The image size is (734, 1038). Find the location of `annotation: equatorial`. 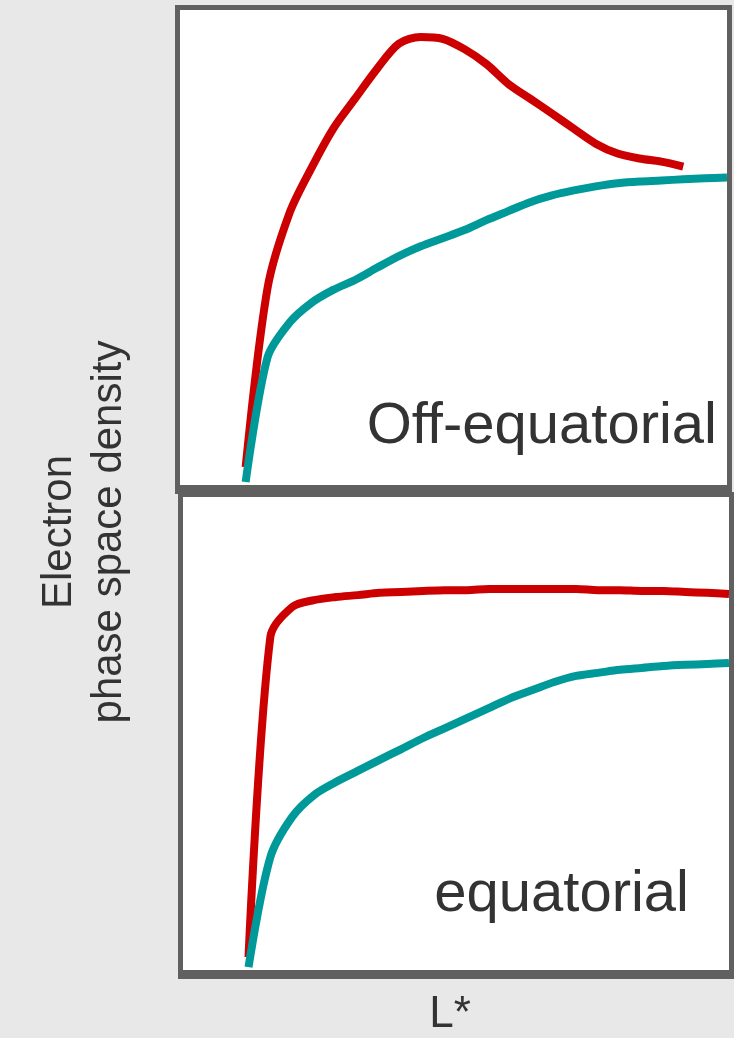

annotation: equatorial is located at coordinates (562, 890).